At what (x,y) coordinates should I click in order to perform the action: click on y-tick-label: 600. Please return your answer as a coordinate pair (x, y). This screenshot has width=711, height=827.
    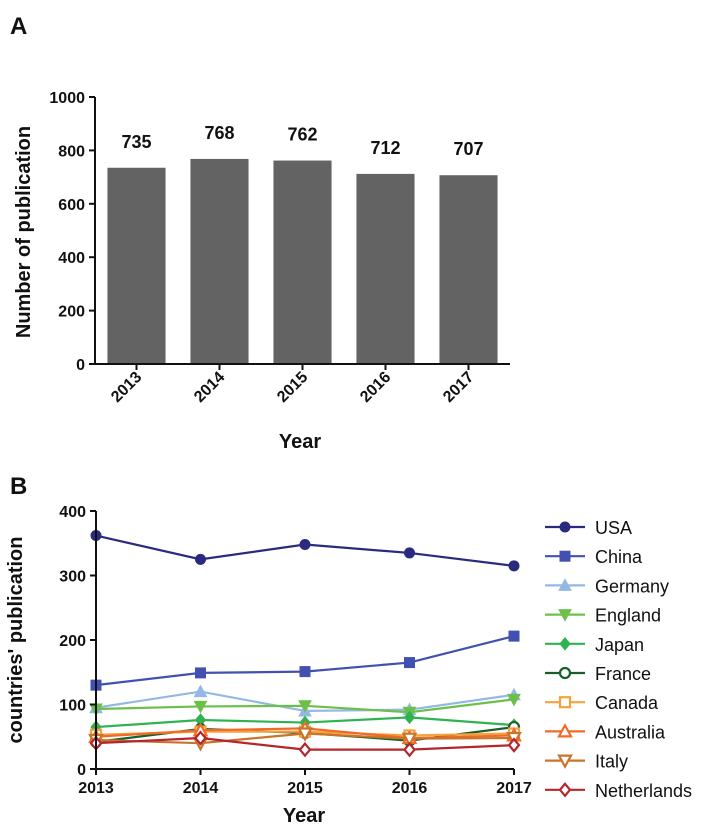
    Looking at the image, I should click on (71, 205).